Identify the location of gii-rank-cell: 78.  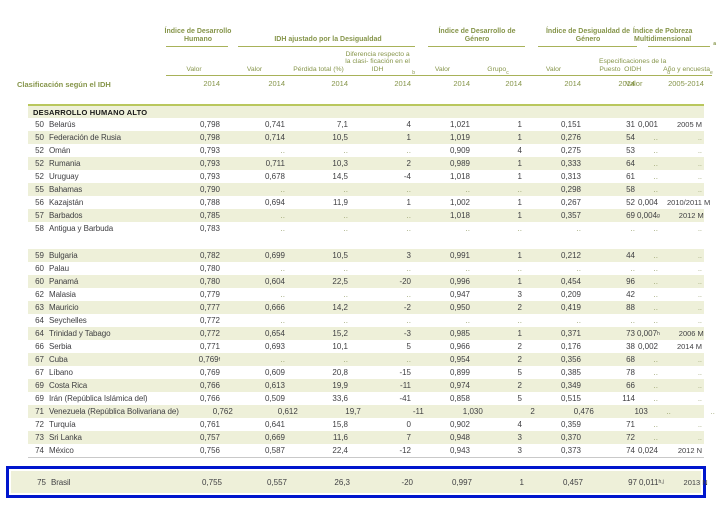
(630, 372).